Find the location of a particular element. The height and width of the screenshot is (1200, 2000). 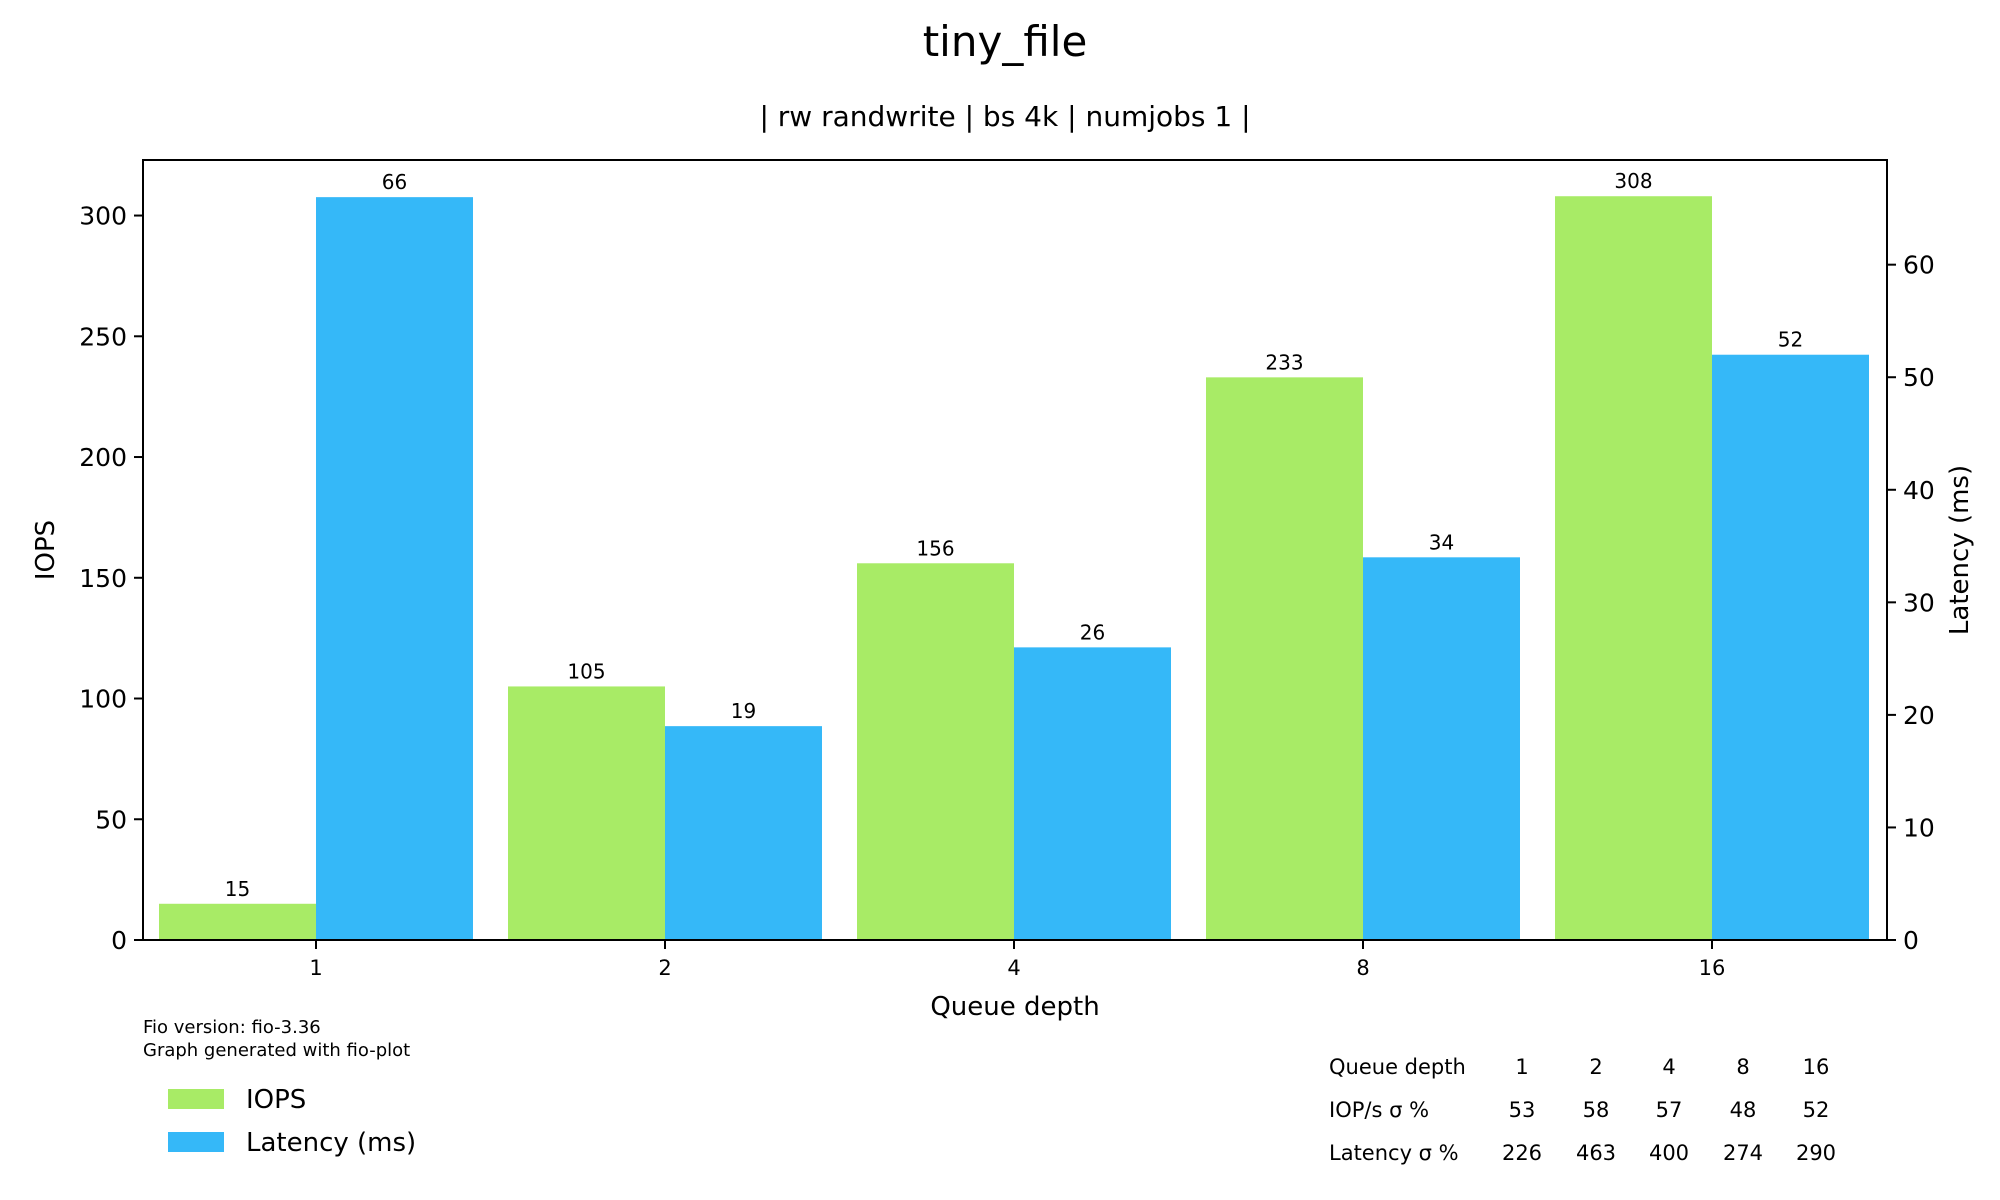

latency-value-label-1: 66 is located at coordinates (394, 182).